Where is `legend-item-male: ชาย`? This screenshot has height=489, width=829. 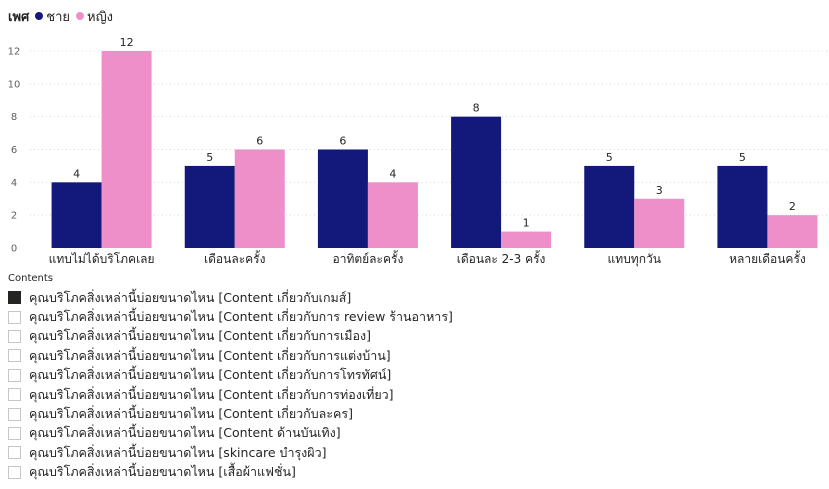 legend-item-male: ชาย is located at coordinates (52, 16).